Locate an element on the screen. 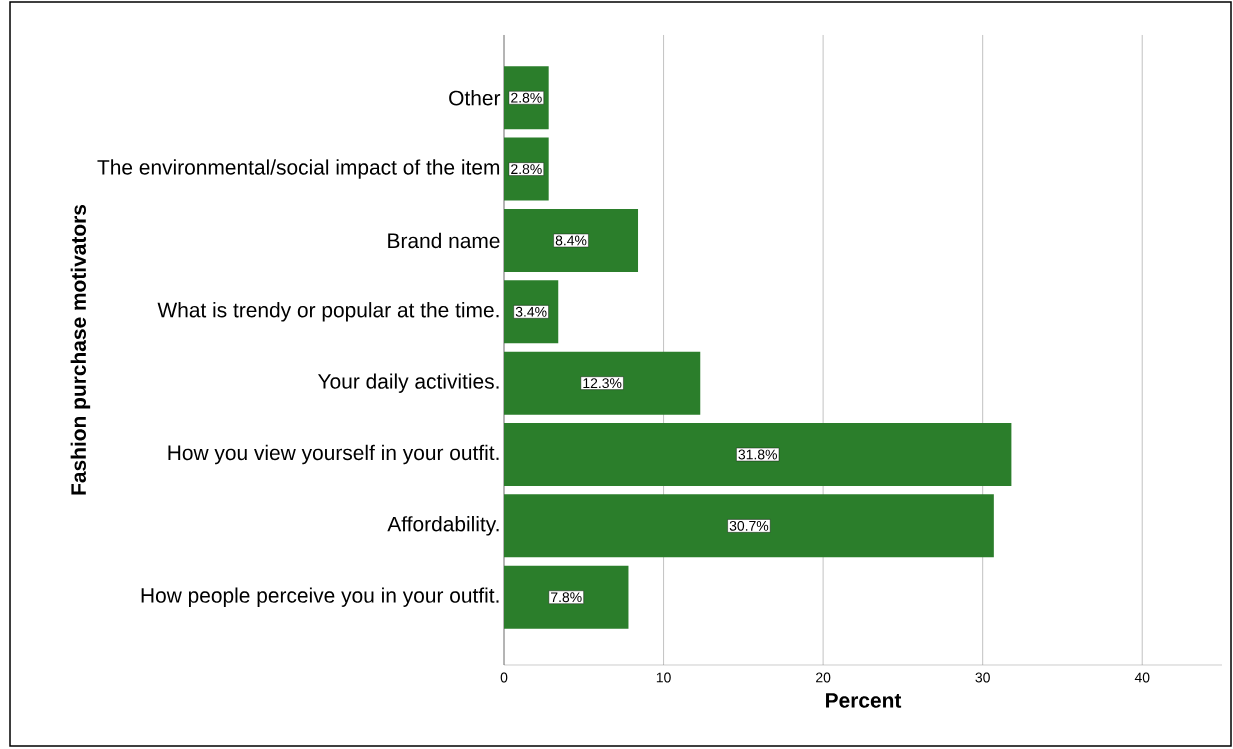  data-label: 7.8% is located at coordinates (566, 597).